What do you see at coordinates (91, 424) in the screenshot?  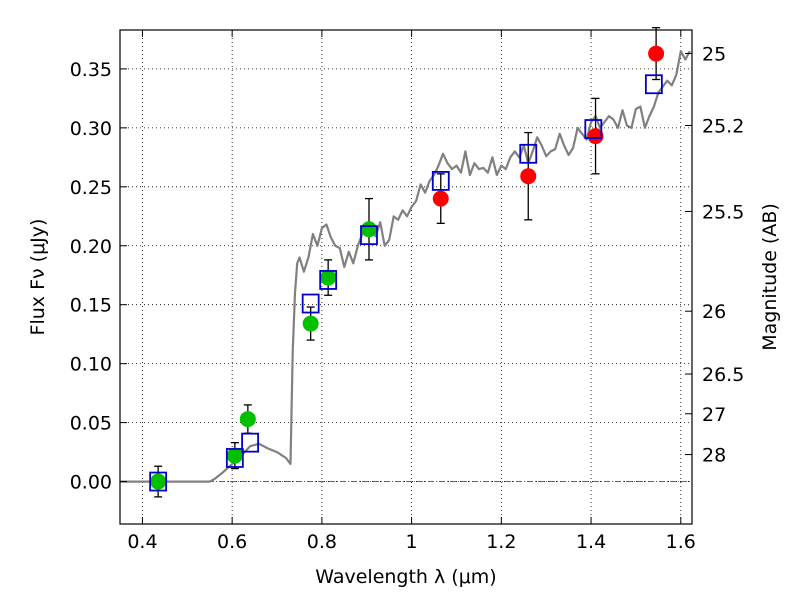 I see `y-tick-label: 0.05` at bounding box center [91, 424].